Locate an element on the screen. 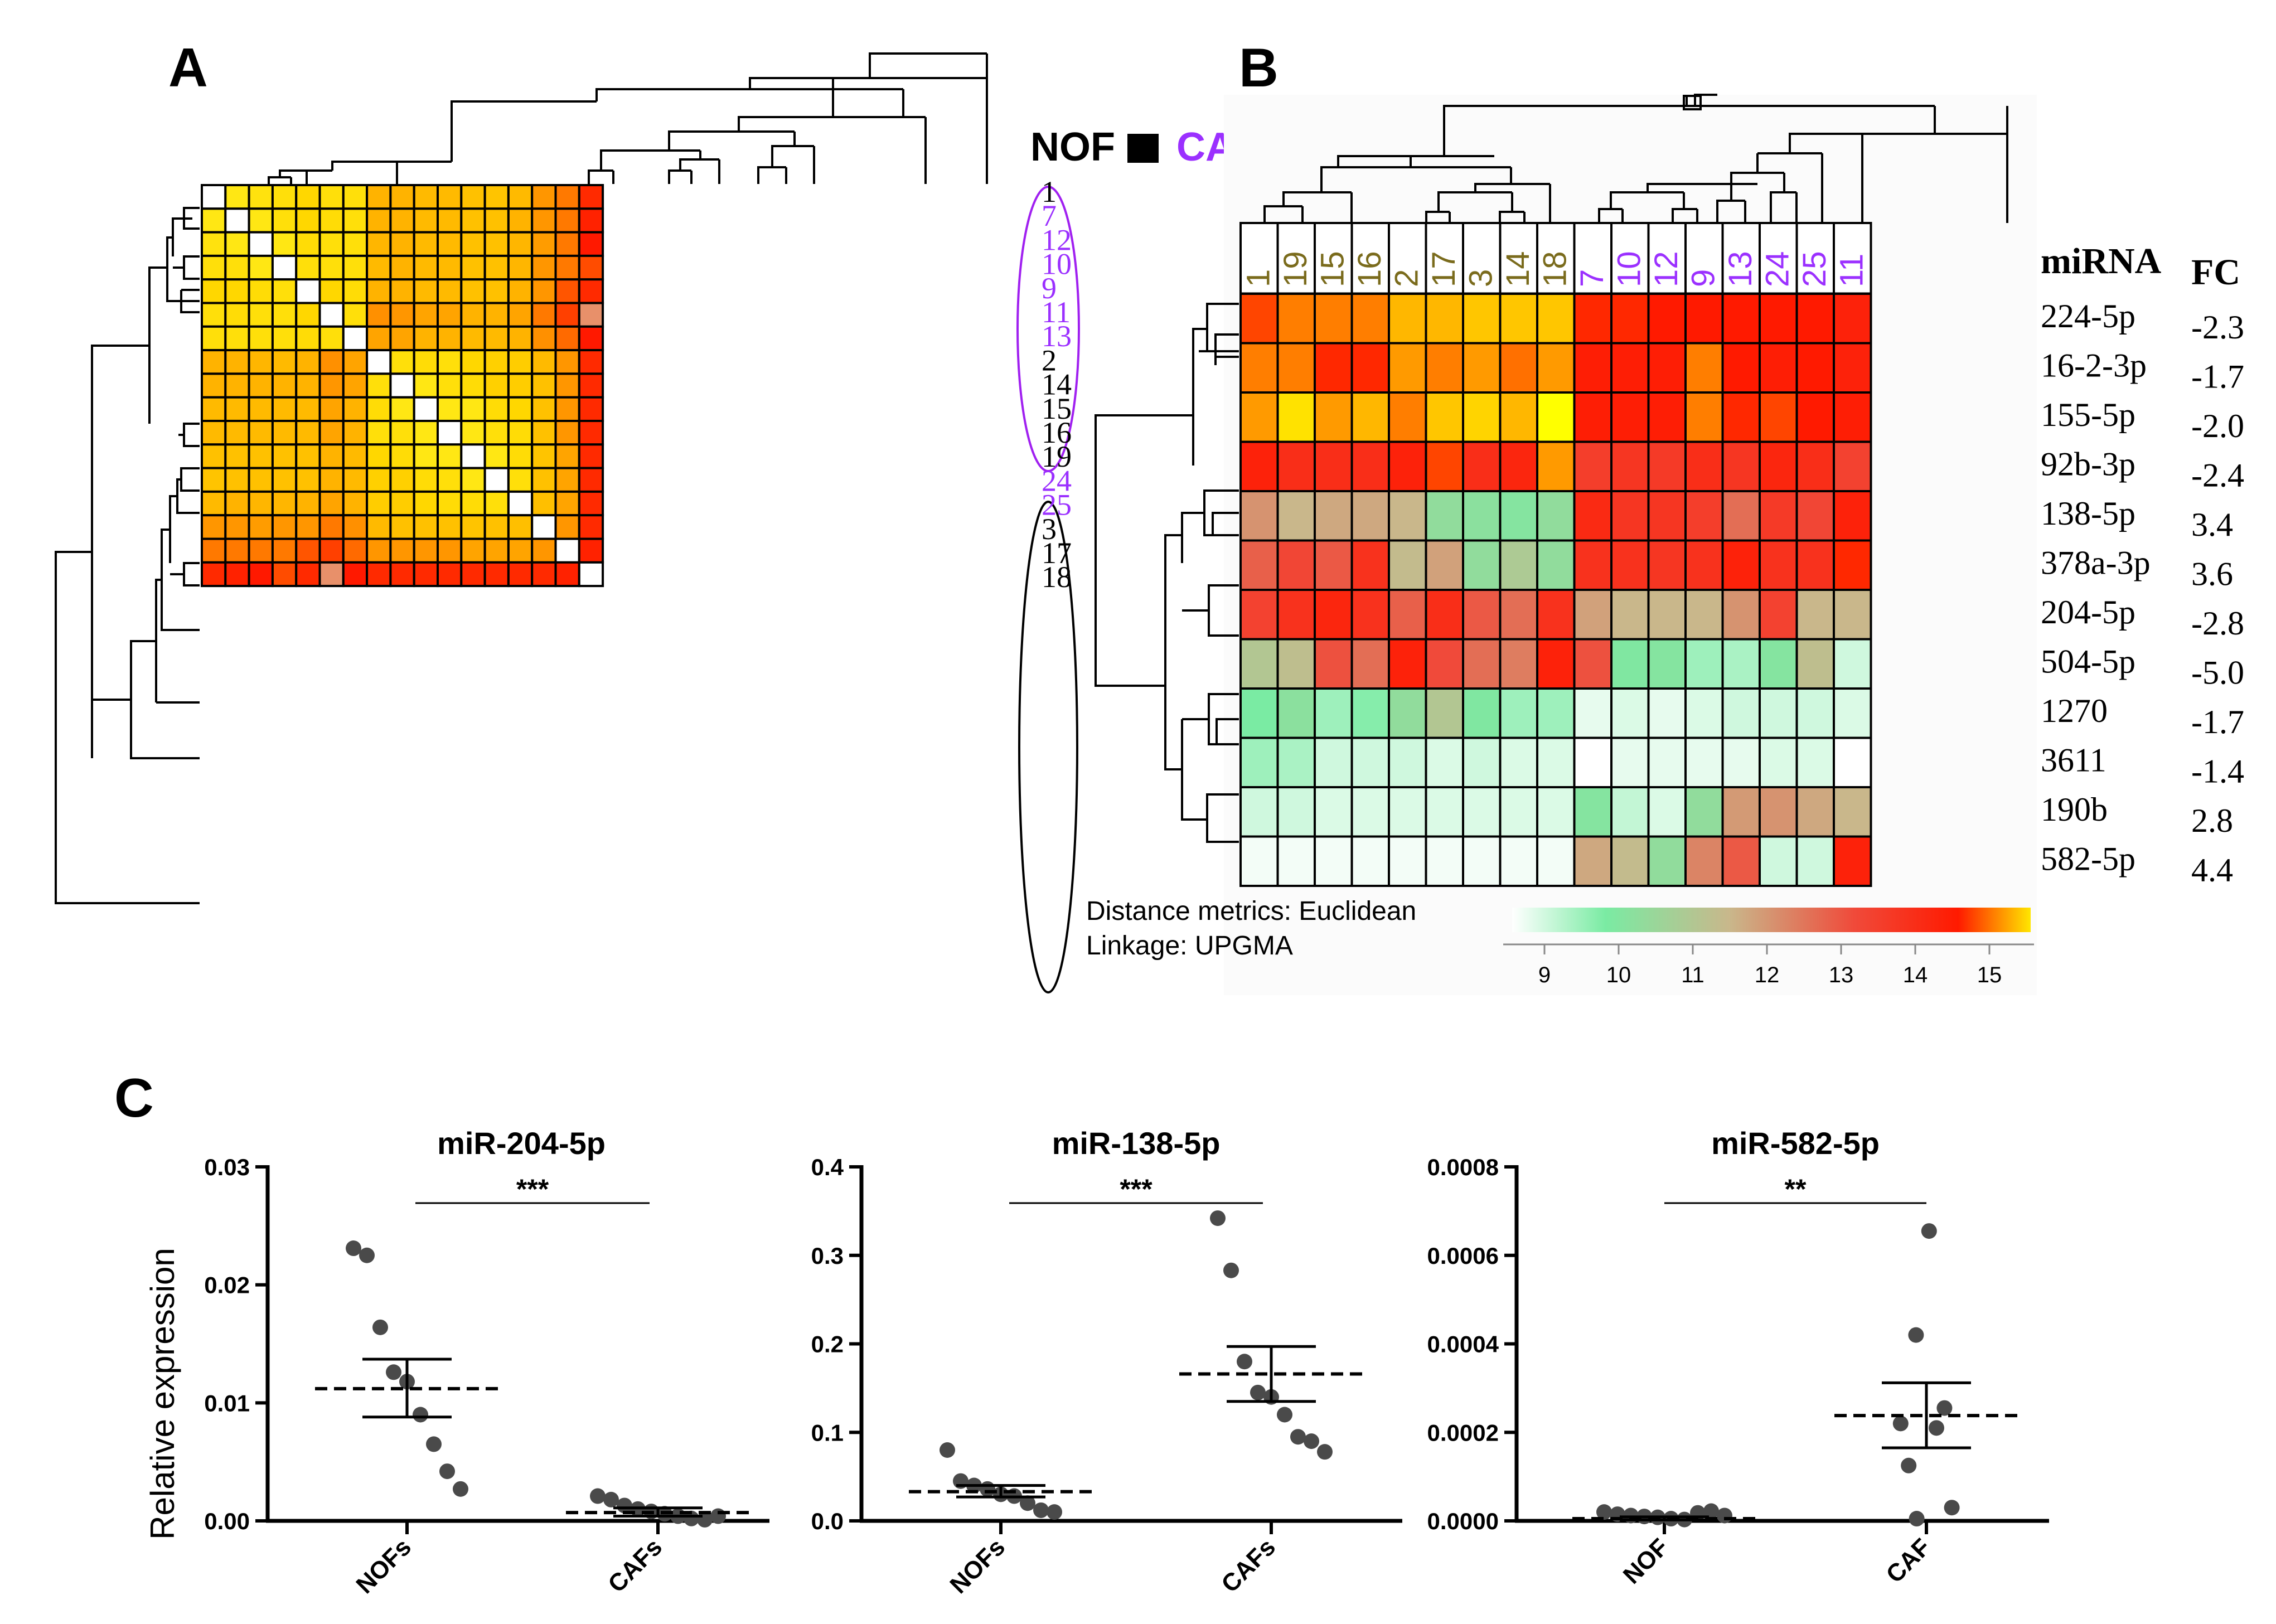 Image resolution: width=2276 pixels, height=1624 pixels. y-tick-label: 0.0002 is located at coordinates (1463, 1432).